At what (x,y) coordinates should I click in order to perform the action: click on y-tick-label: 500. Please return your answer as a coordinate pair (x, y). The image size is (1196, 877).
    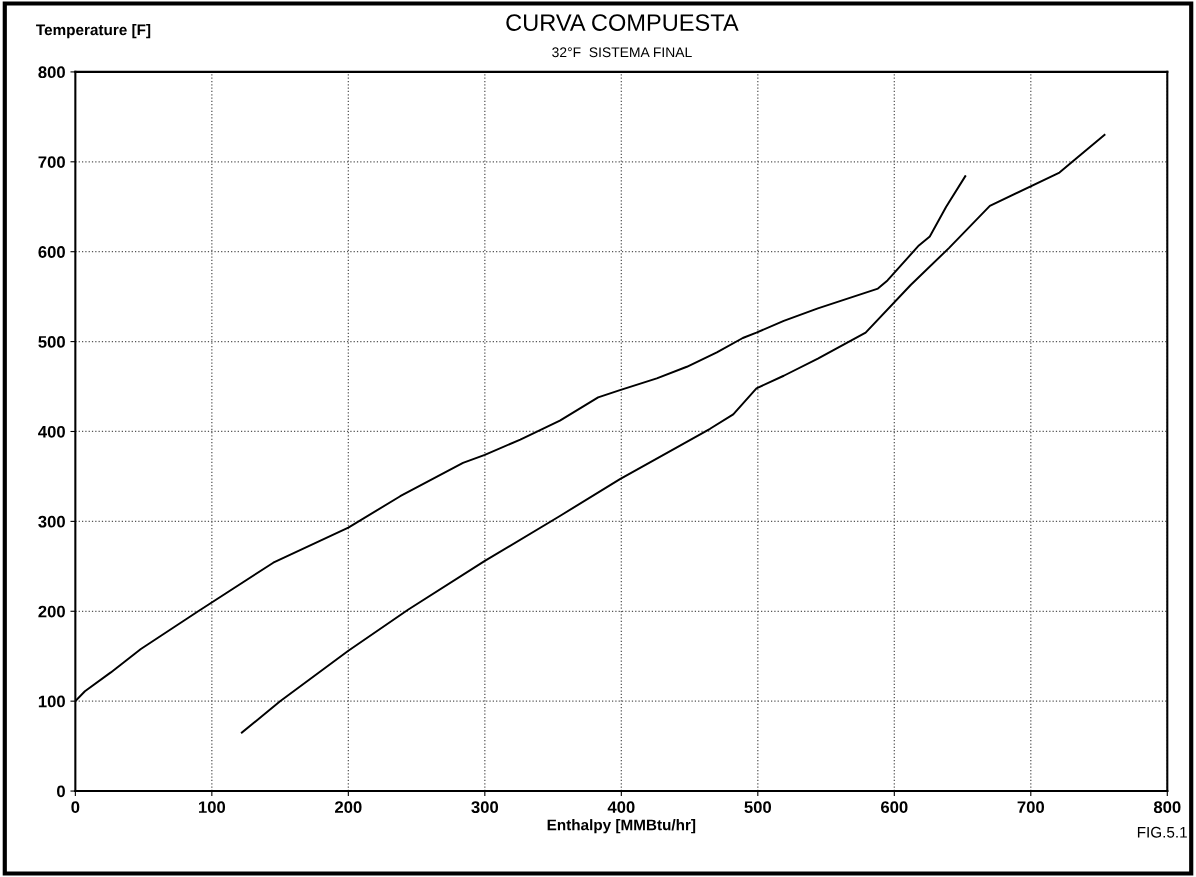
    Looking at the image, I should click on (51, 341).